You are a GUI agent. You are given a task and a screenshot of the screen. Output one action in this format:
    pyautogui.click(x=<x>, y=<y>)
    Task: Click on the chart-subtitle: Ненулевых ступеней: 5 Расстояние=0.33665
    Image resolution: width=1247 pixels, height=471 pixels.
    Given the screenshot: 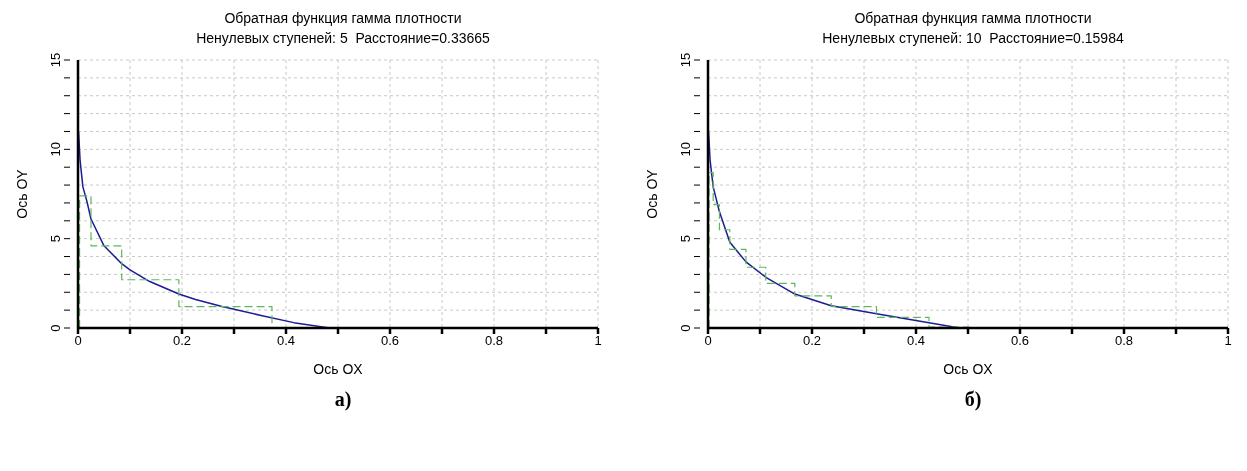 What is the action you would take?
    pyautogui.click(x=343, y=38)
    